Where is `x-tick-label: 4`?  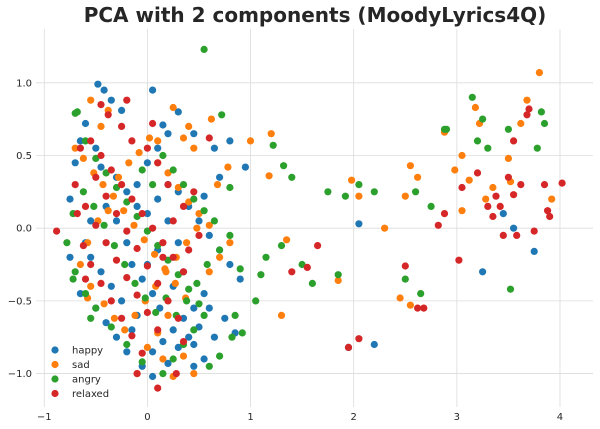
x-tick-label: 4 is located at coordinates (560, 417).